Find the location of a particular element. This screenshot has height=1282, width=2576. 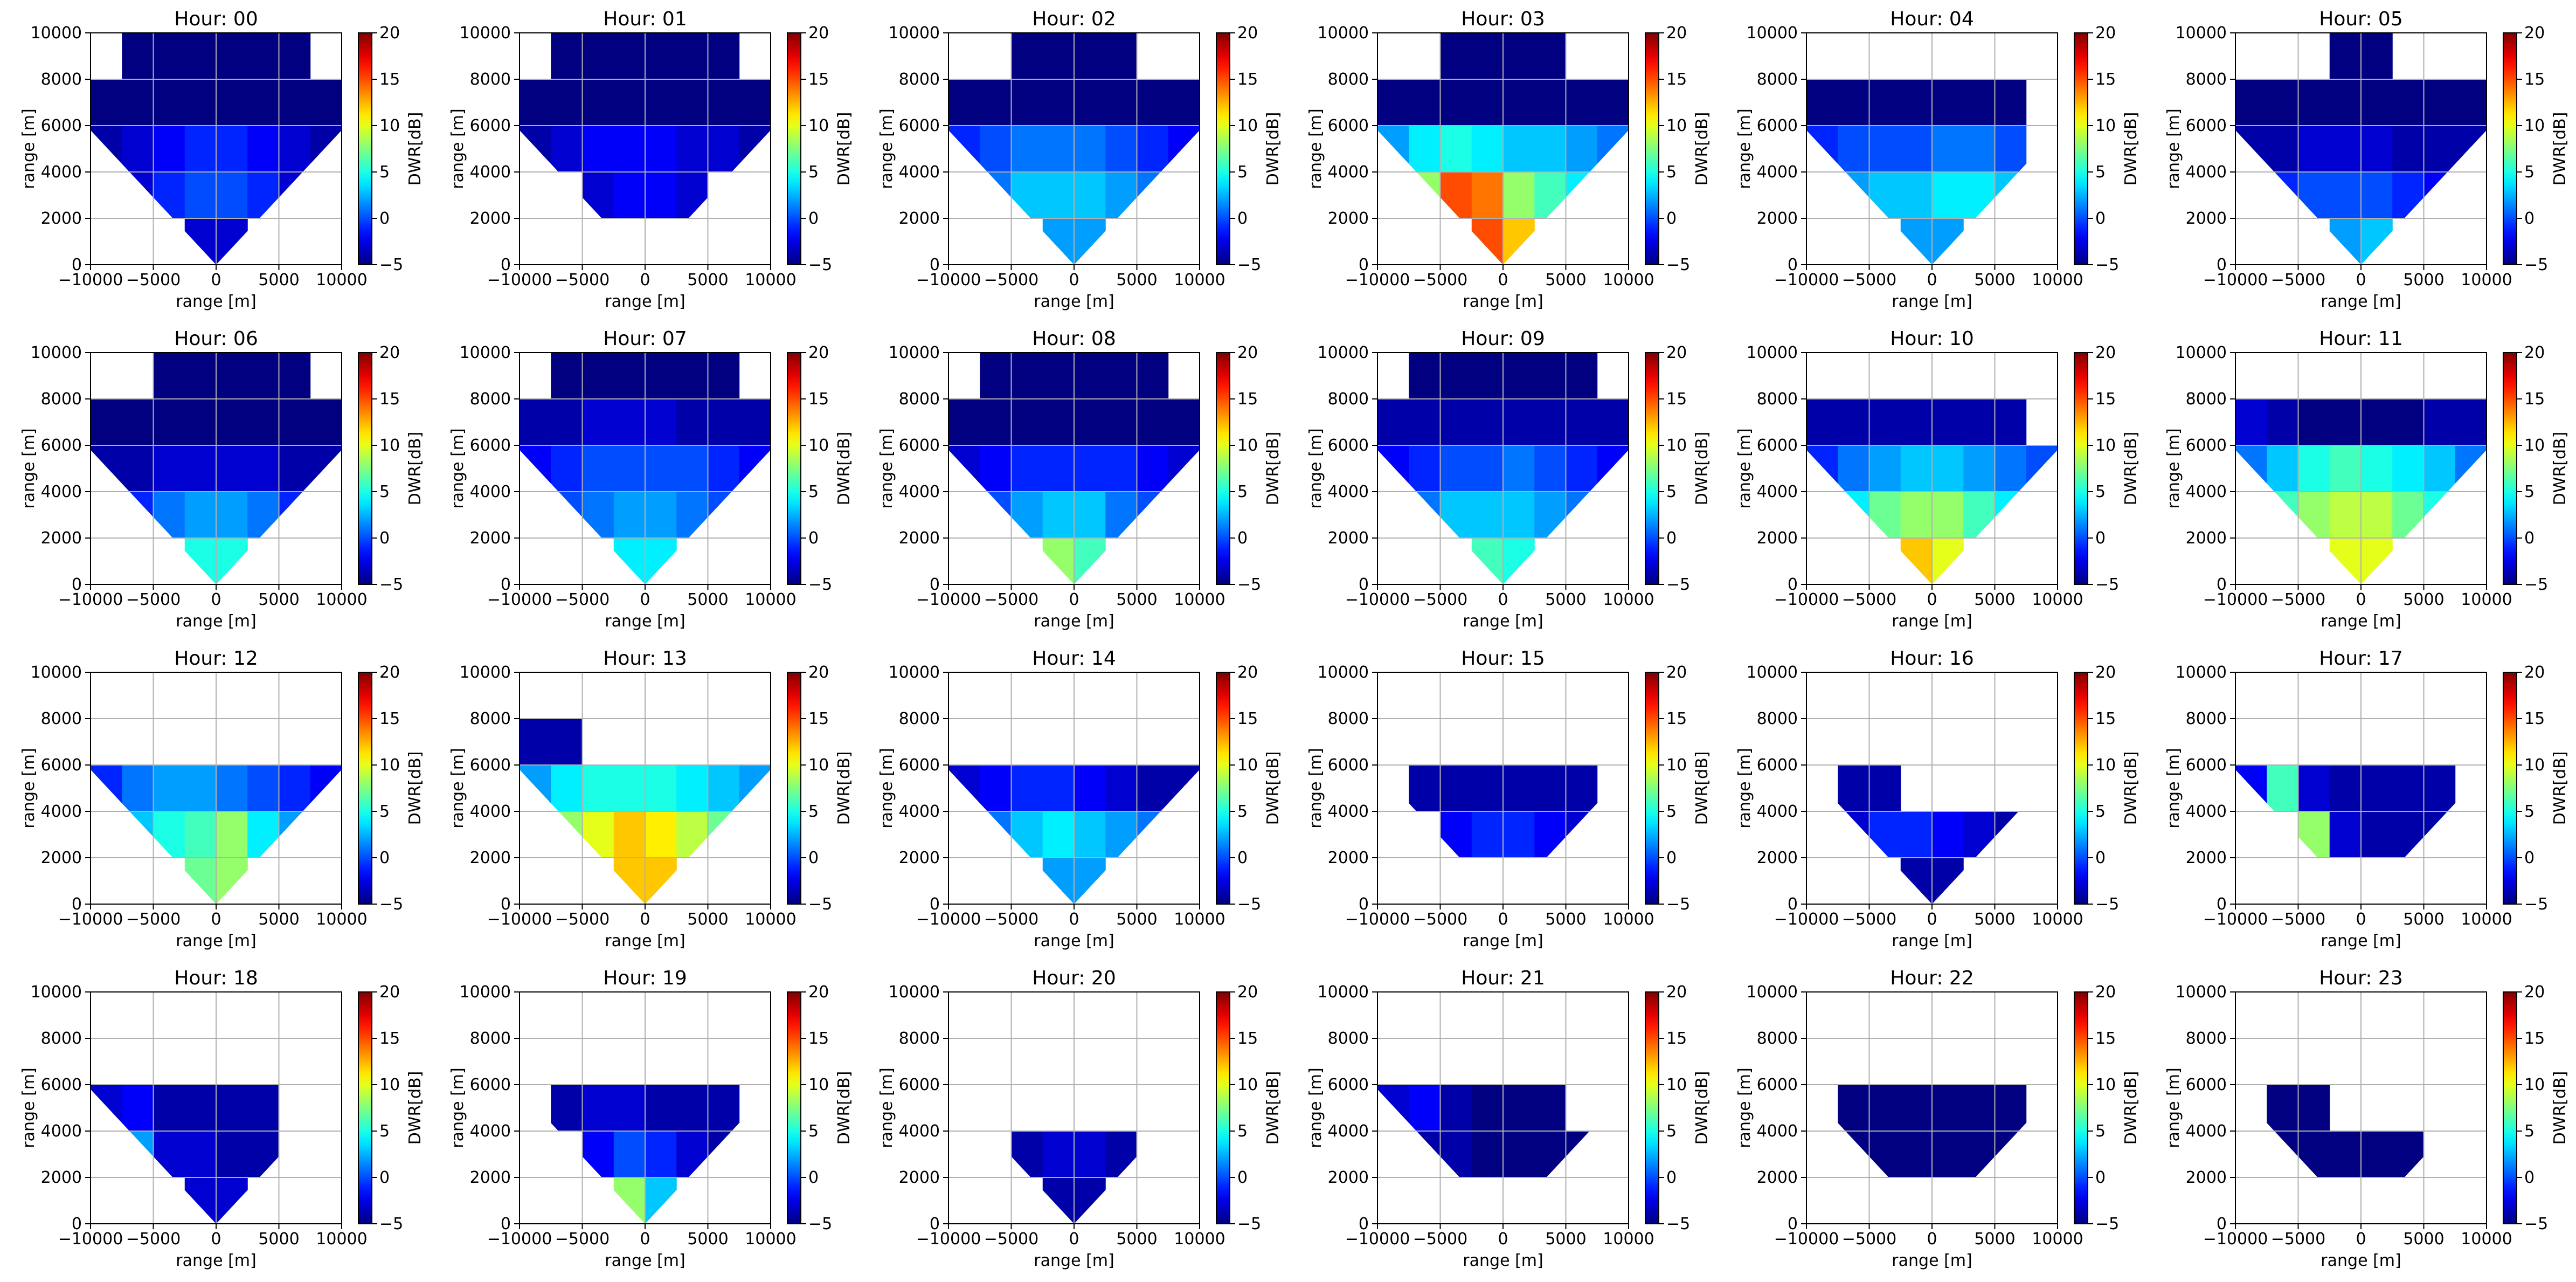

y-tick-label: 0 is located at coordinates (935, 265).